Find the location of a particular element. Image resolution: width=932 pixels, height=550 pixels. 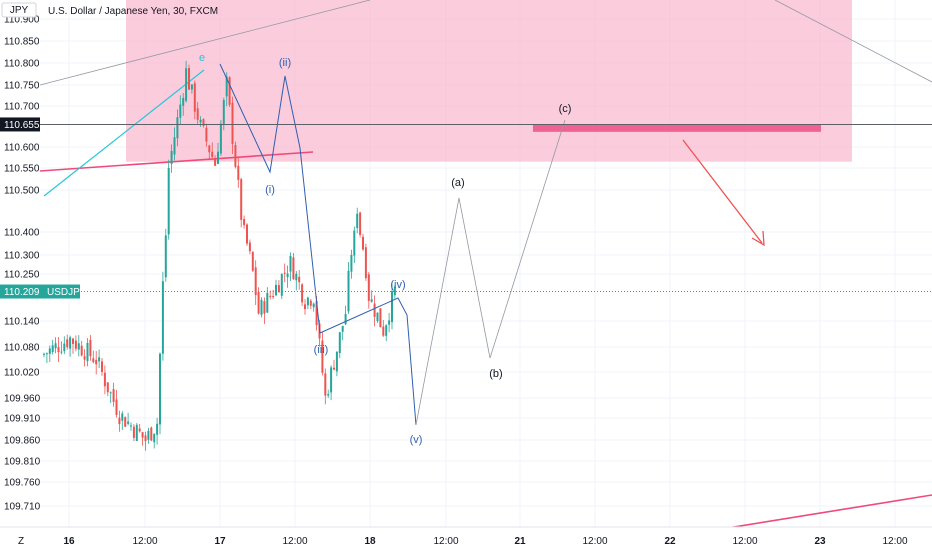

wave-label: (v) is located at coordinates (416, 440).